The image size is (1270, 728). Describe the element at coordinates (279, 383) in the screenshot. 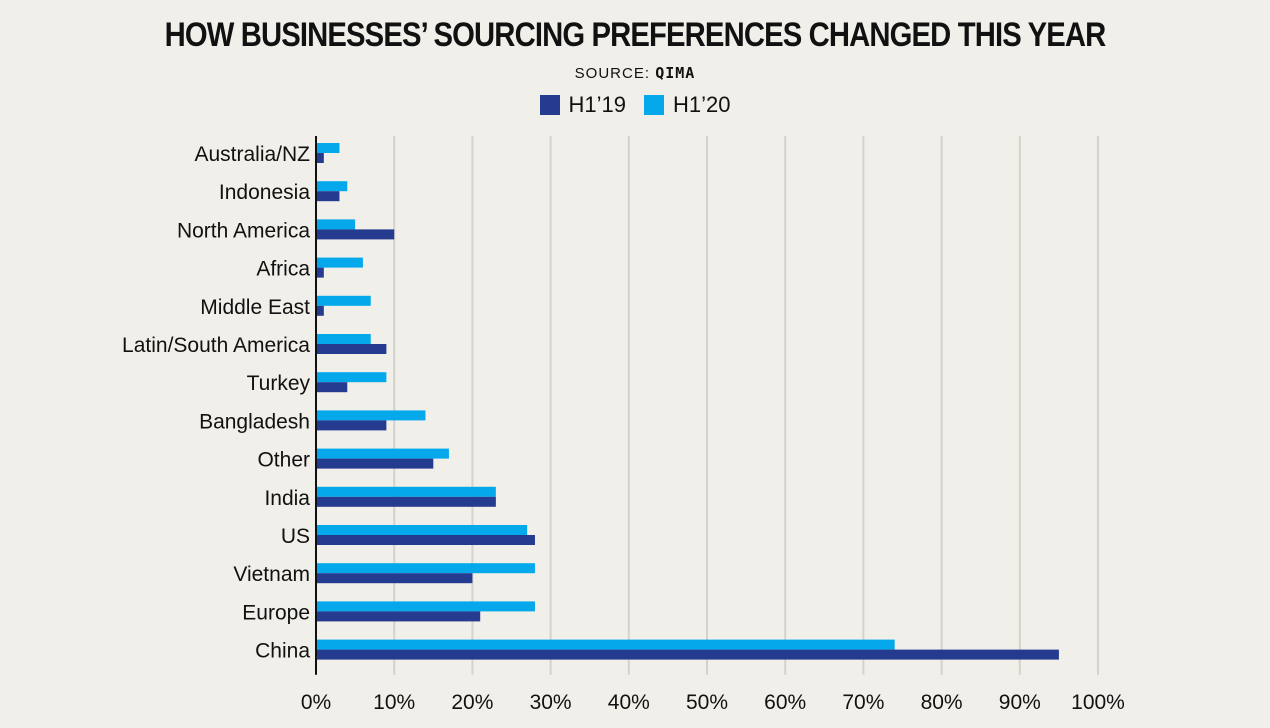

I see `category-label: Turkey` at that location.